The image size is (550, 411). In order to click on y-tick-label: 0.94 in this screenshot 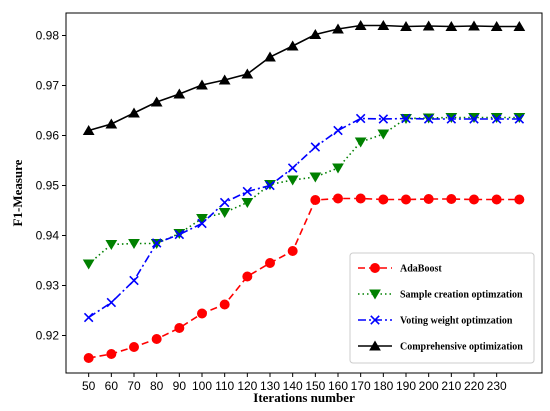, I will do `click(48, 236)`.